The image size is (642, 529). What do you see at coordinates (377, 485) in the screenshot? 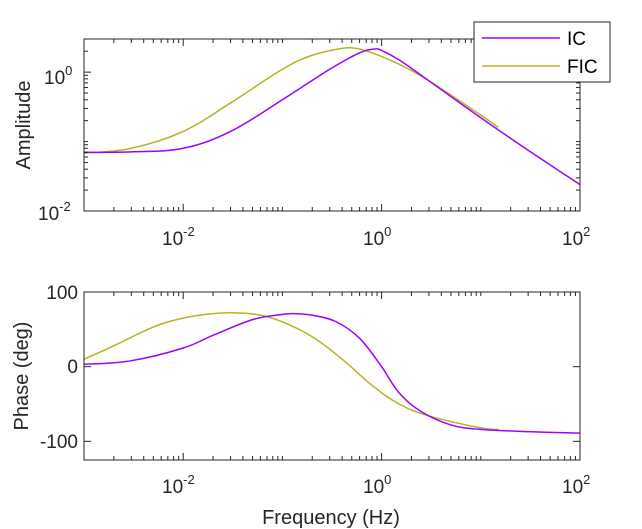
I see `phase-xtick-label-100: 10⁰` at bounding box center [377, 485].